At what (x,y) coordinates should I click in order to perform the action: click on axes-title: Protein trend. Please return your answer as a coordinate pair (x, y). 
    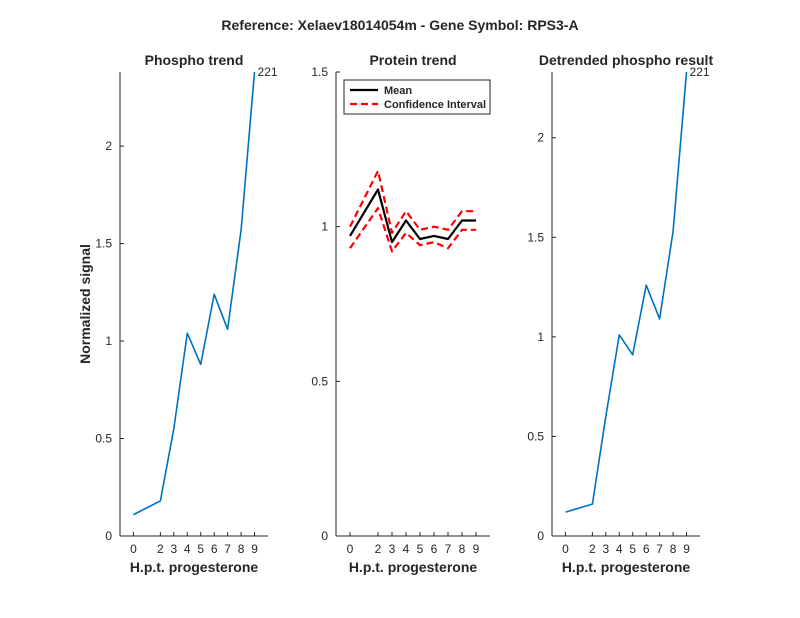
    Looking at the image, I should click on (412, 60).